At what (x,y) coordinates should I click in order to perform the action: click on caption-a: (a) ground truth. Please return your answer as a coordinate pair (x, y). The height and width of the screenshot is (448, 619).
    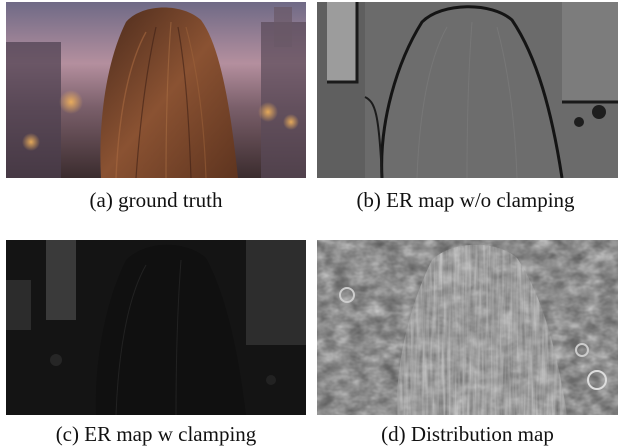
    Looking at the image, I should click on (156, 200).